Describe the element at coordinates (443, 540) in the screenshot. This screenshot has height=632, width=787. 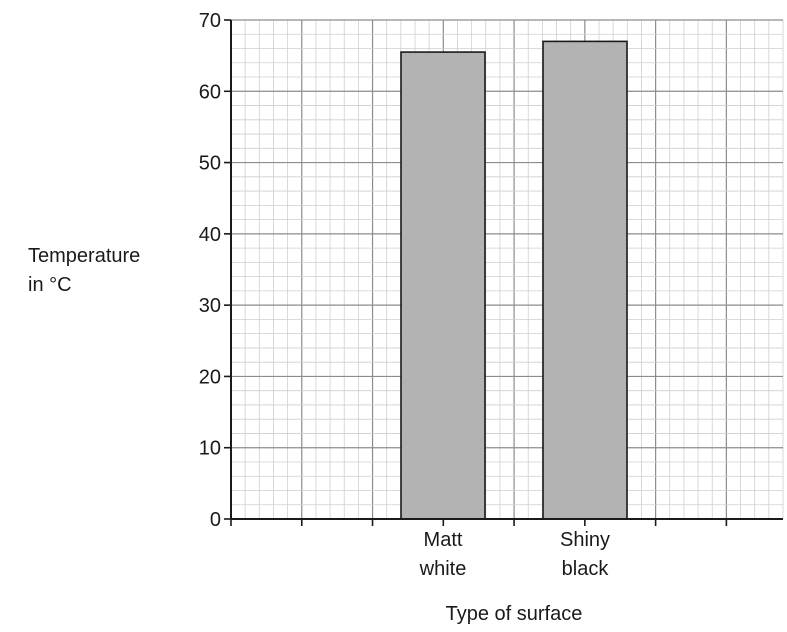
I see `x-category-label: Matt` at that location.